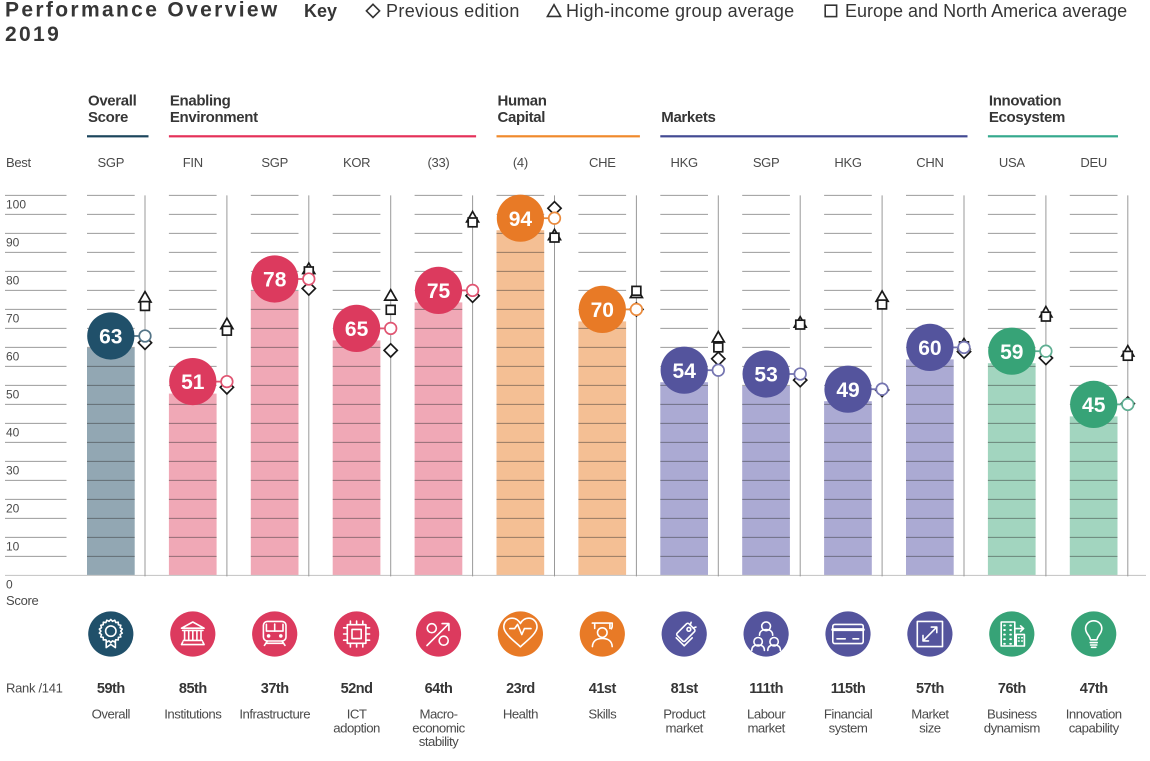  Describe the element at coordinates (320, 11) in the screenshot. I see `svg-text: Key` at that location.